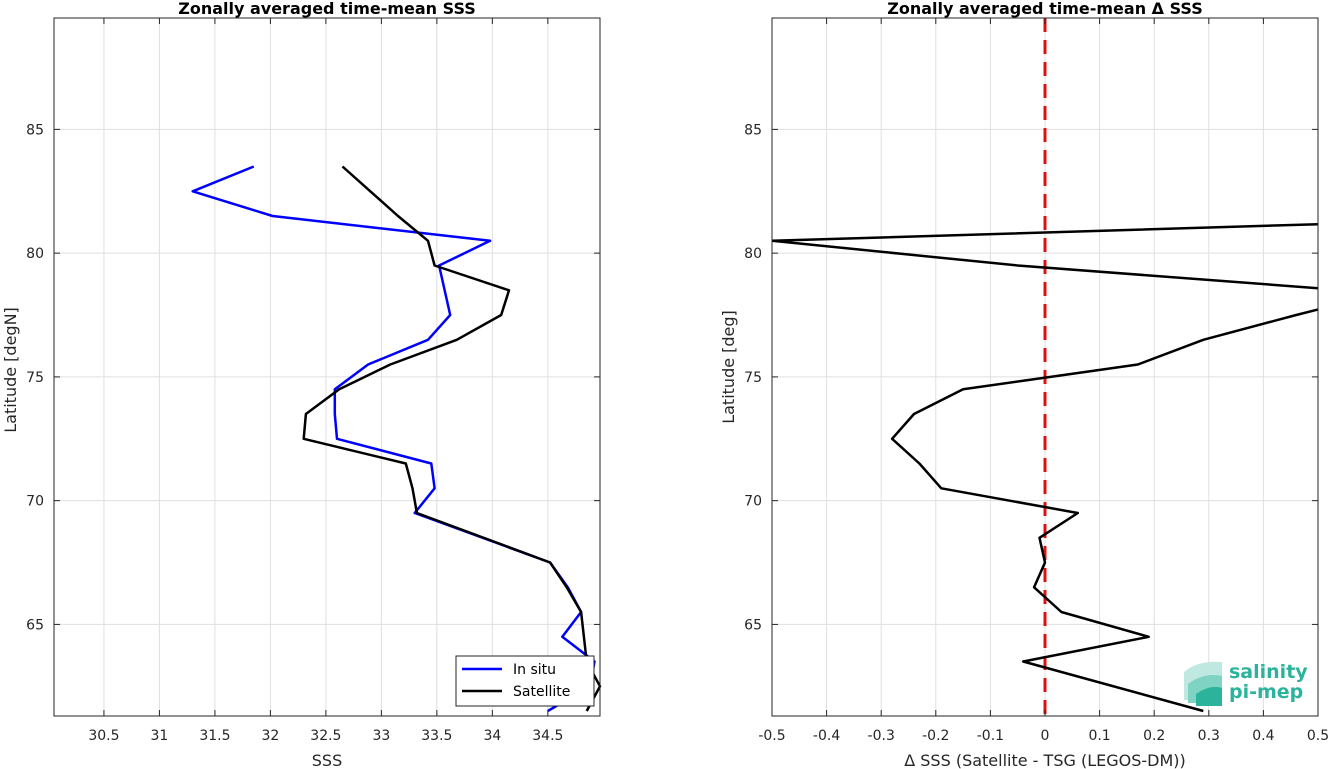 The height and width of the screenshot is (769, 1330). Describe the element at coordinates (1268, 672) in the screenshot. I see `logo-line-1: salinity` at that location.